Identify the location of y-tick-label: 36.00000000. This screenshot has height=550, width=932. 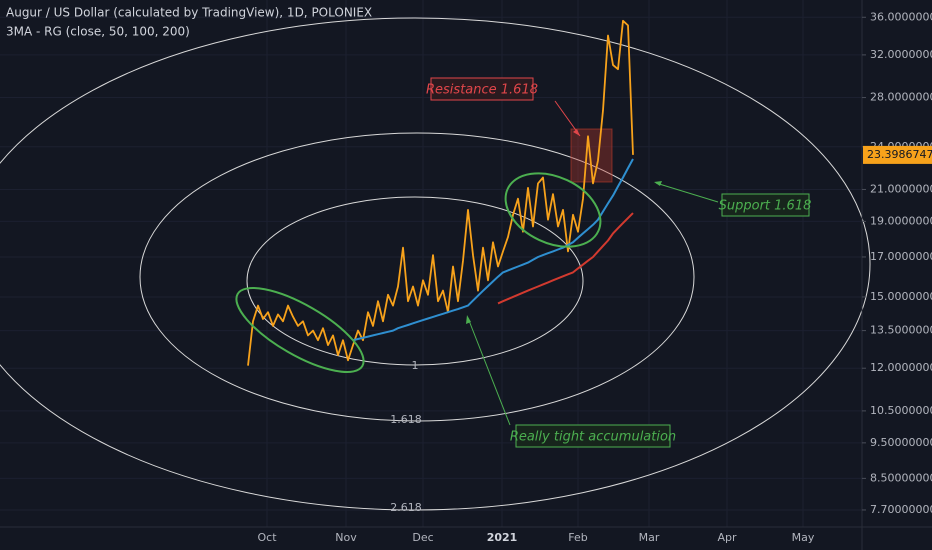
(901, 16).